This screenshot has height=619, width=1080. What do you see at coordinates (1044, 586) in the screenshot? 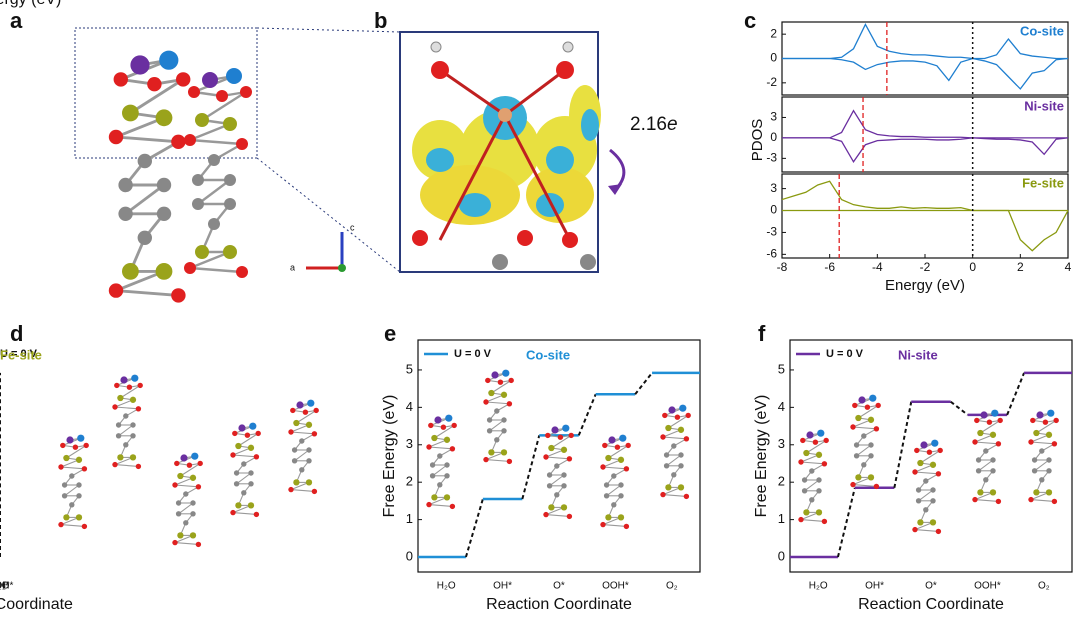
I see `x-tick-label: O₂` at bounding box center [1044, 586].